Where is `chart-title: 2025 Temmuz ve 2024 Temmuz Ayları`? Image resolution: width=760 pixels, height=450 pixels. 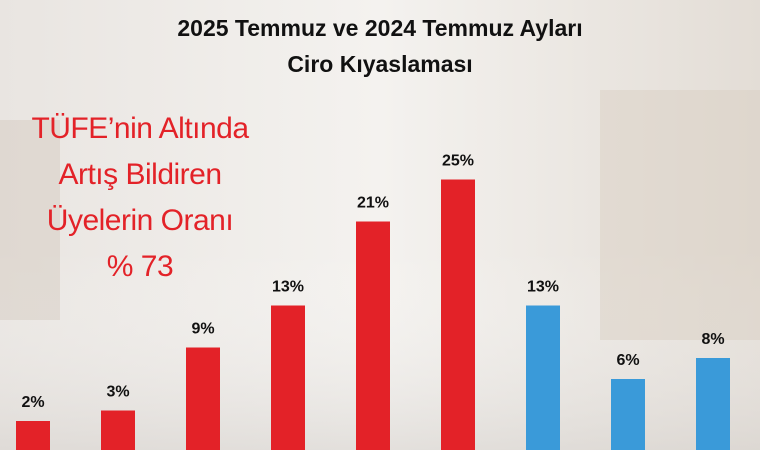 chart-title: 2025 Temmuz ve 2024 Temmuz Ayları is located at coordinates (379, 28).